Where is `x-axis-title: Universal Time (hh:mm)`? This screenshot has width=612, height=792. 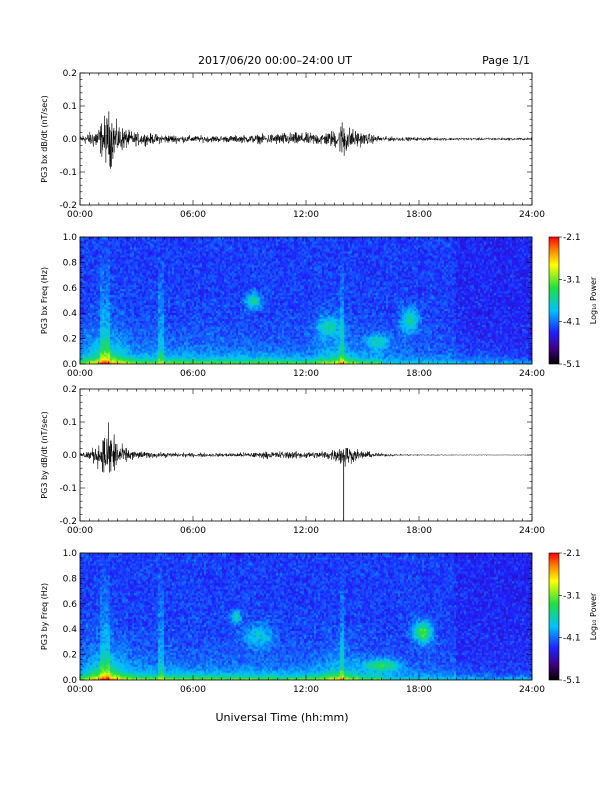 x-axis-title: Universal Time (hh:mm) is located at coordinates (282, 717).